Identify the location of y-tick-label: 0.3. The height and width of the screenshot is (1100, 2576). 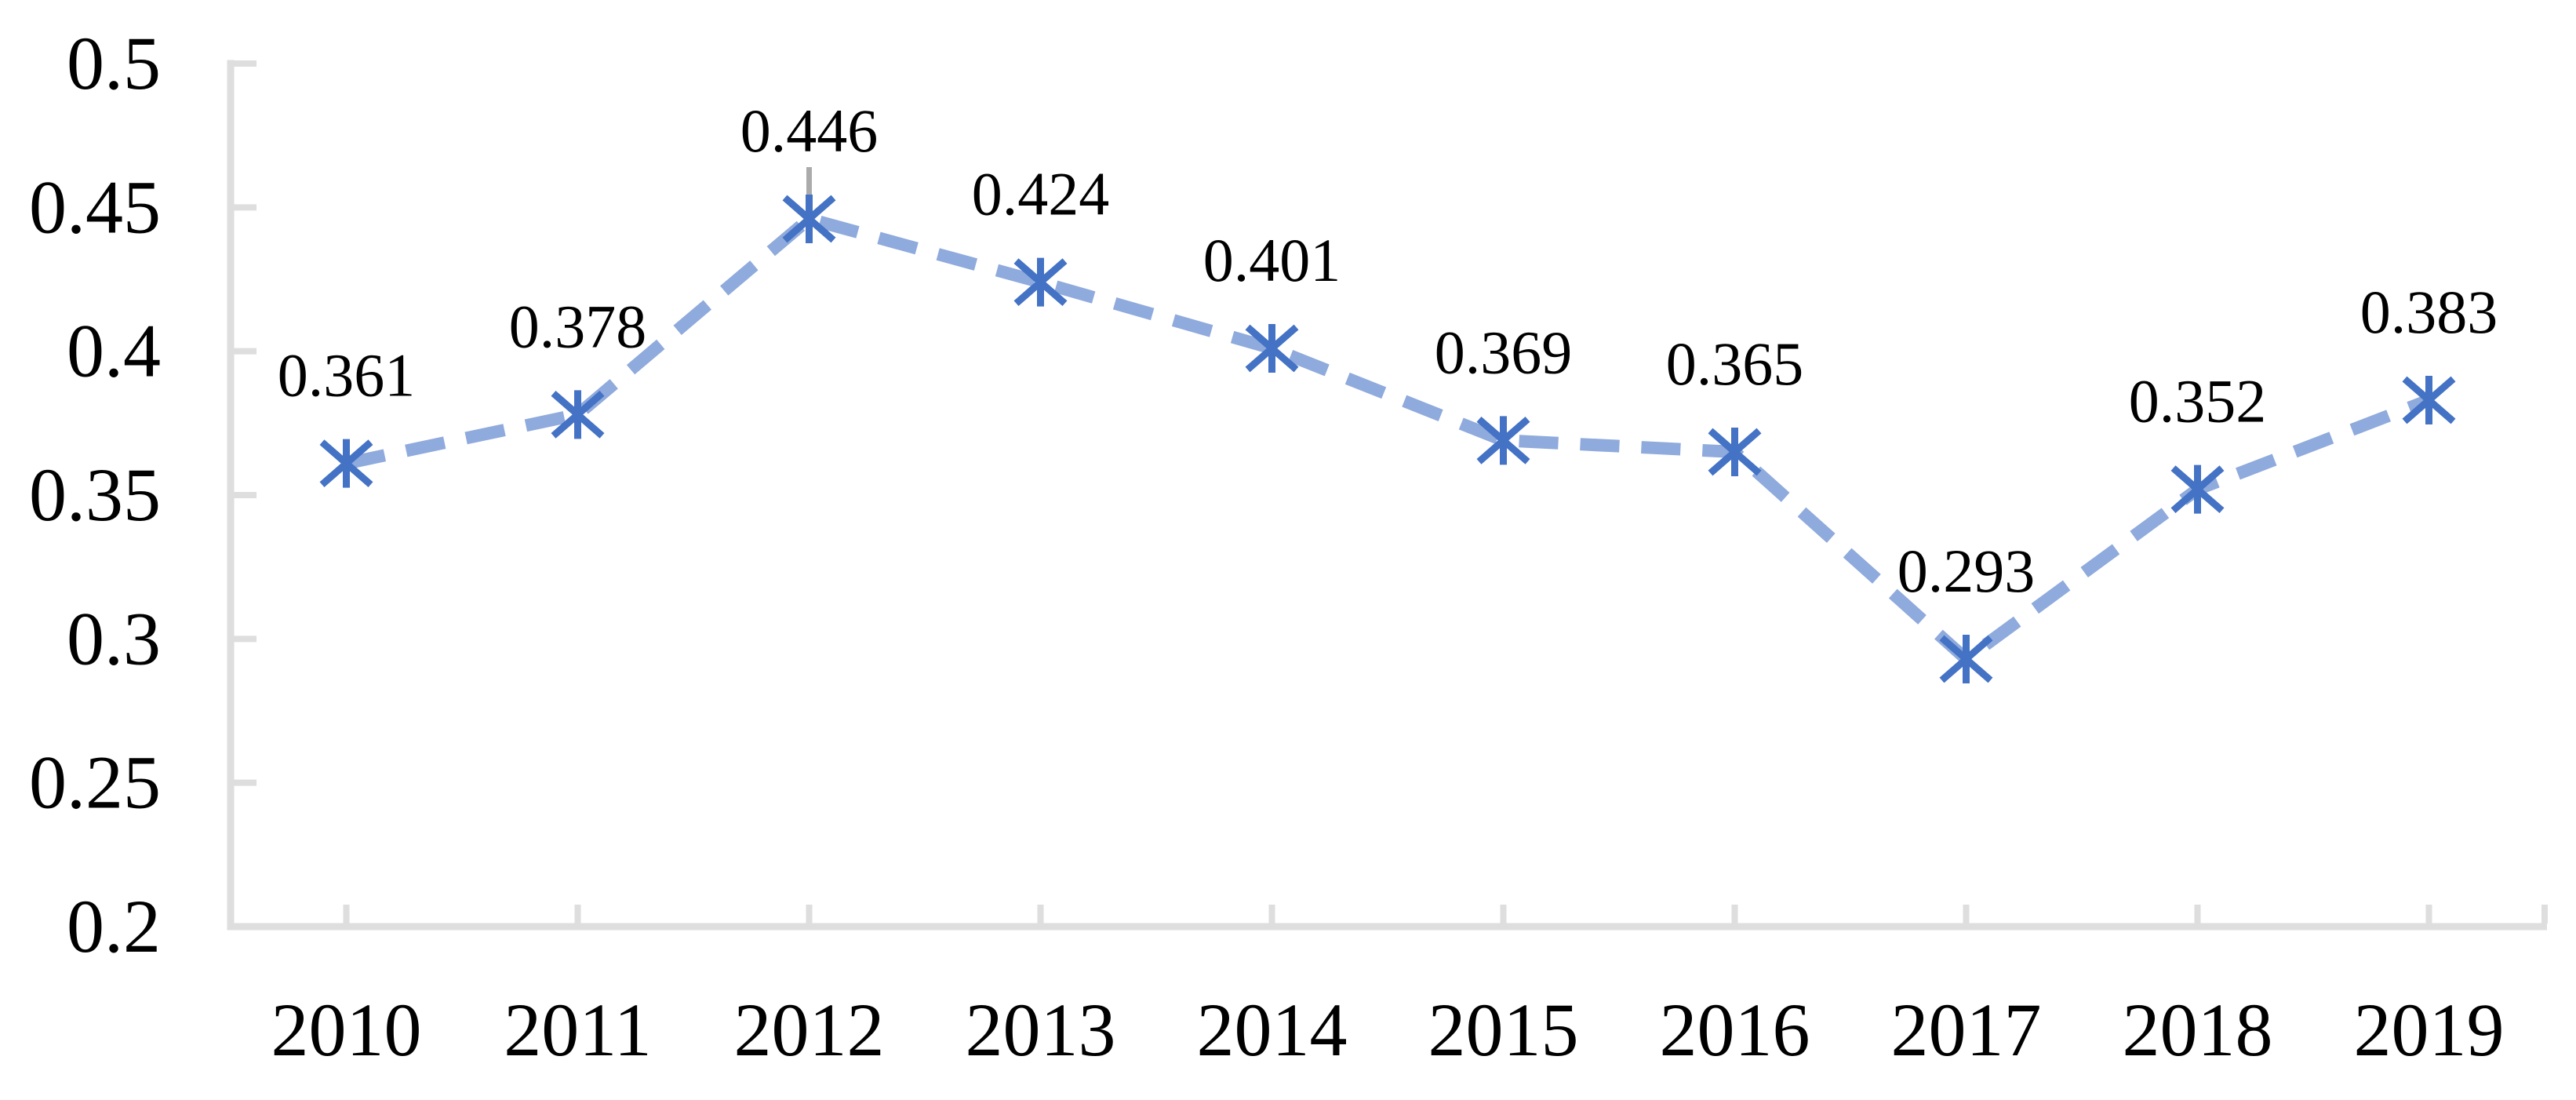
(114, 638).